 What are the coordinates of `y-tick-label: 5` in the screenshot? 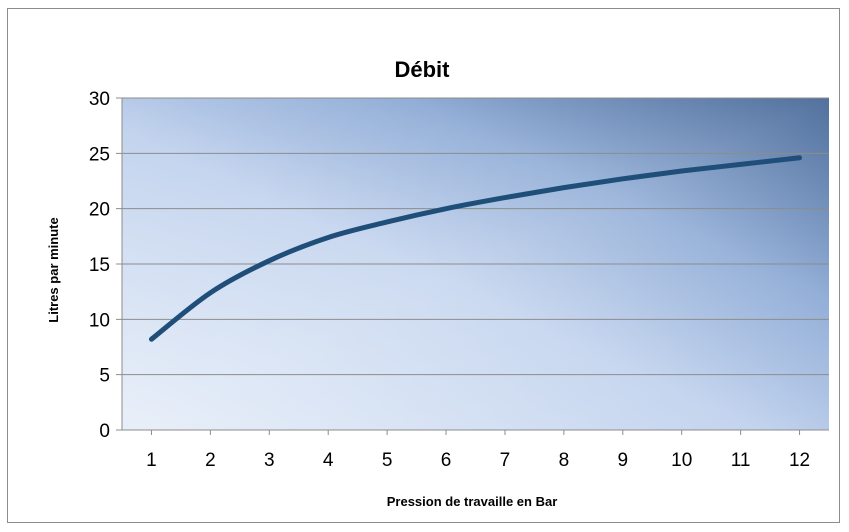 It's located at (104, 376).